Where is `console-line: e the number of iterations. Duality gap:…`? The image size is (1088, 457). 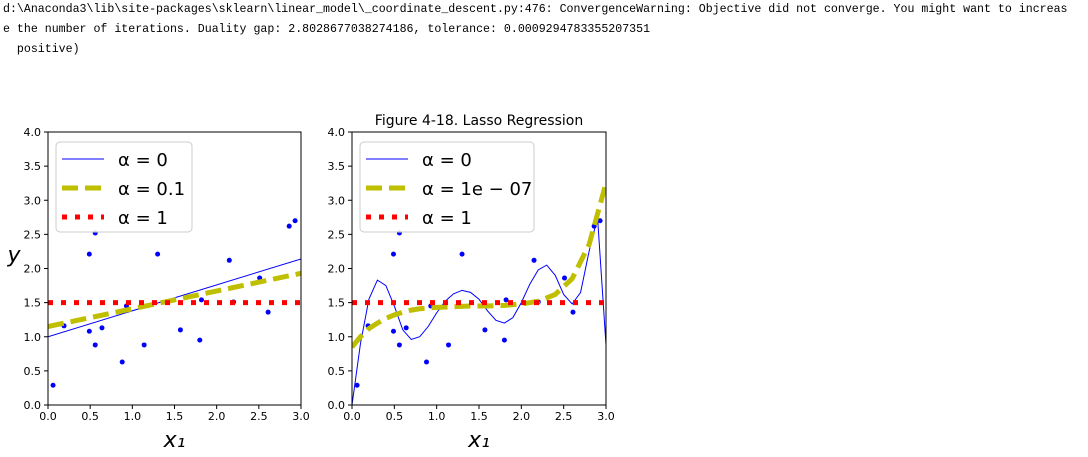
console-line: e the number of iterations. Duality gap:… is located at coordinates (326, 29).